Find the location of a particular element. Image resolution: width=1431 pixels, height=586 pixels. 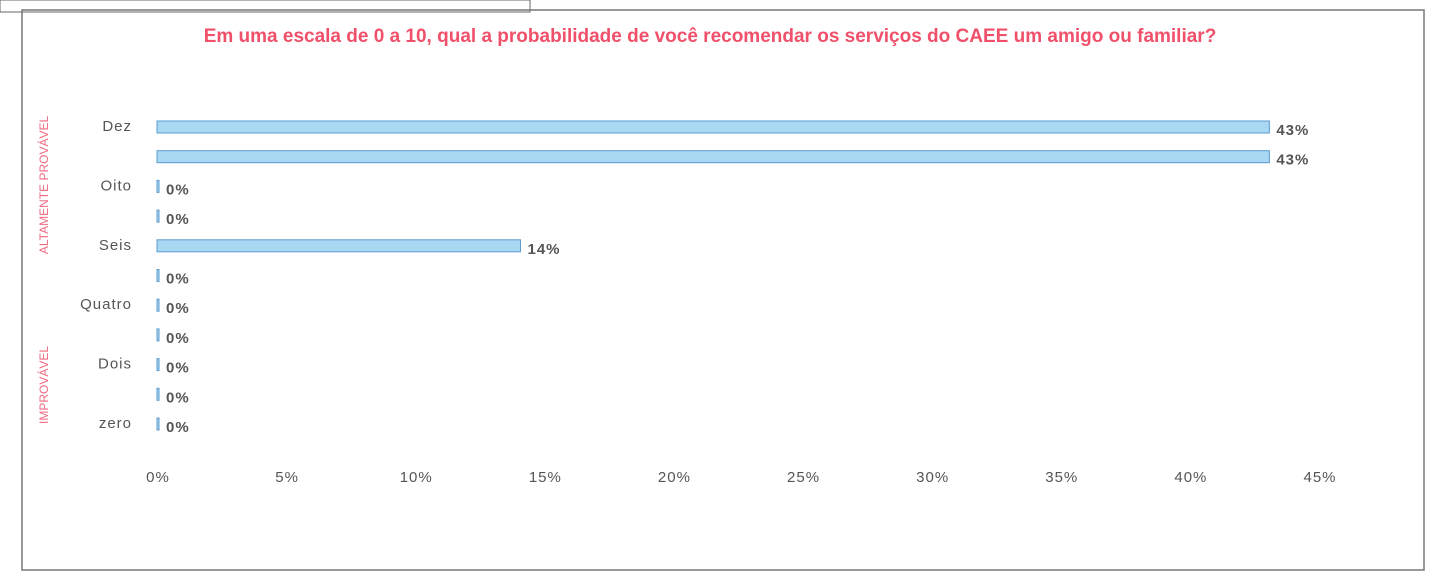

x-tick-label: 40% is located at coordinates (1190, 477).